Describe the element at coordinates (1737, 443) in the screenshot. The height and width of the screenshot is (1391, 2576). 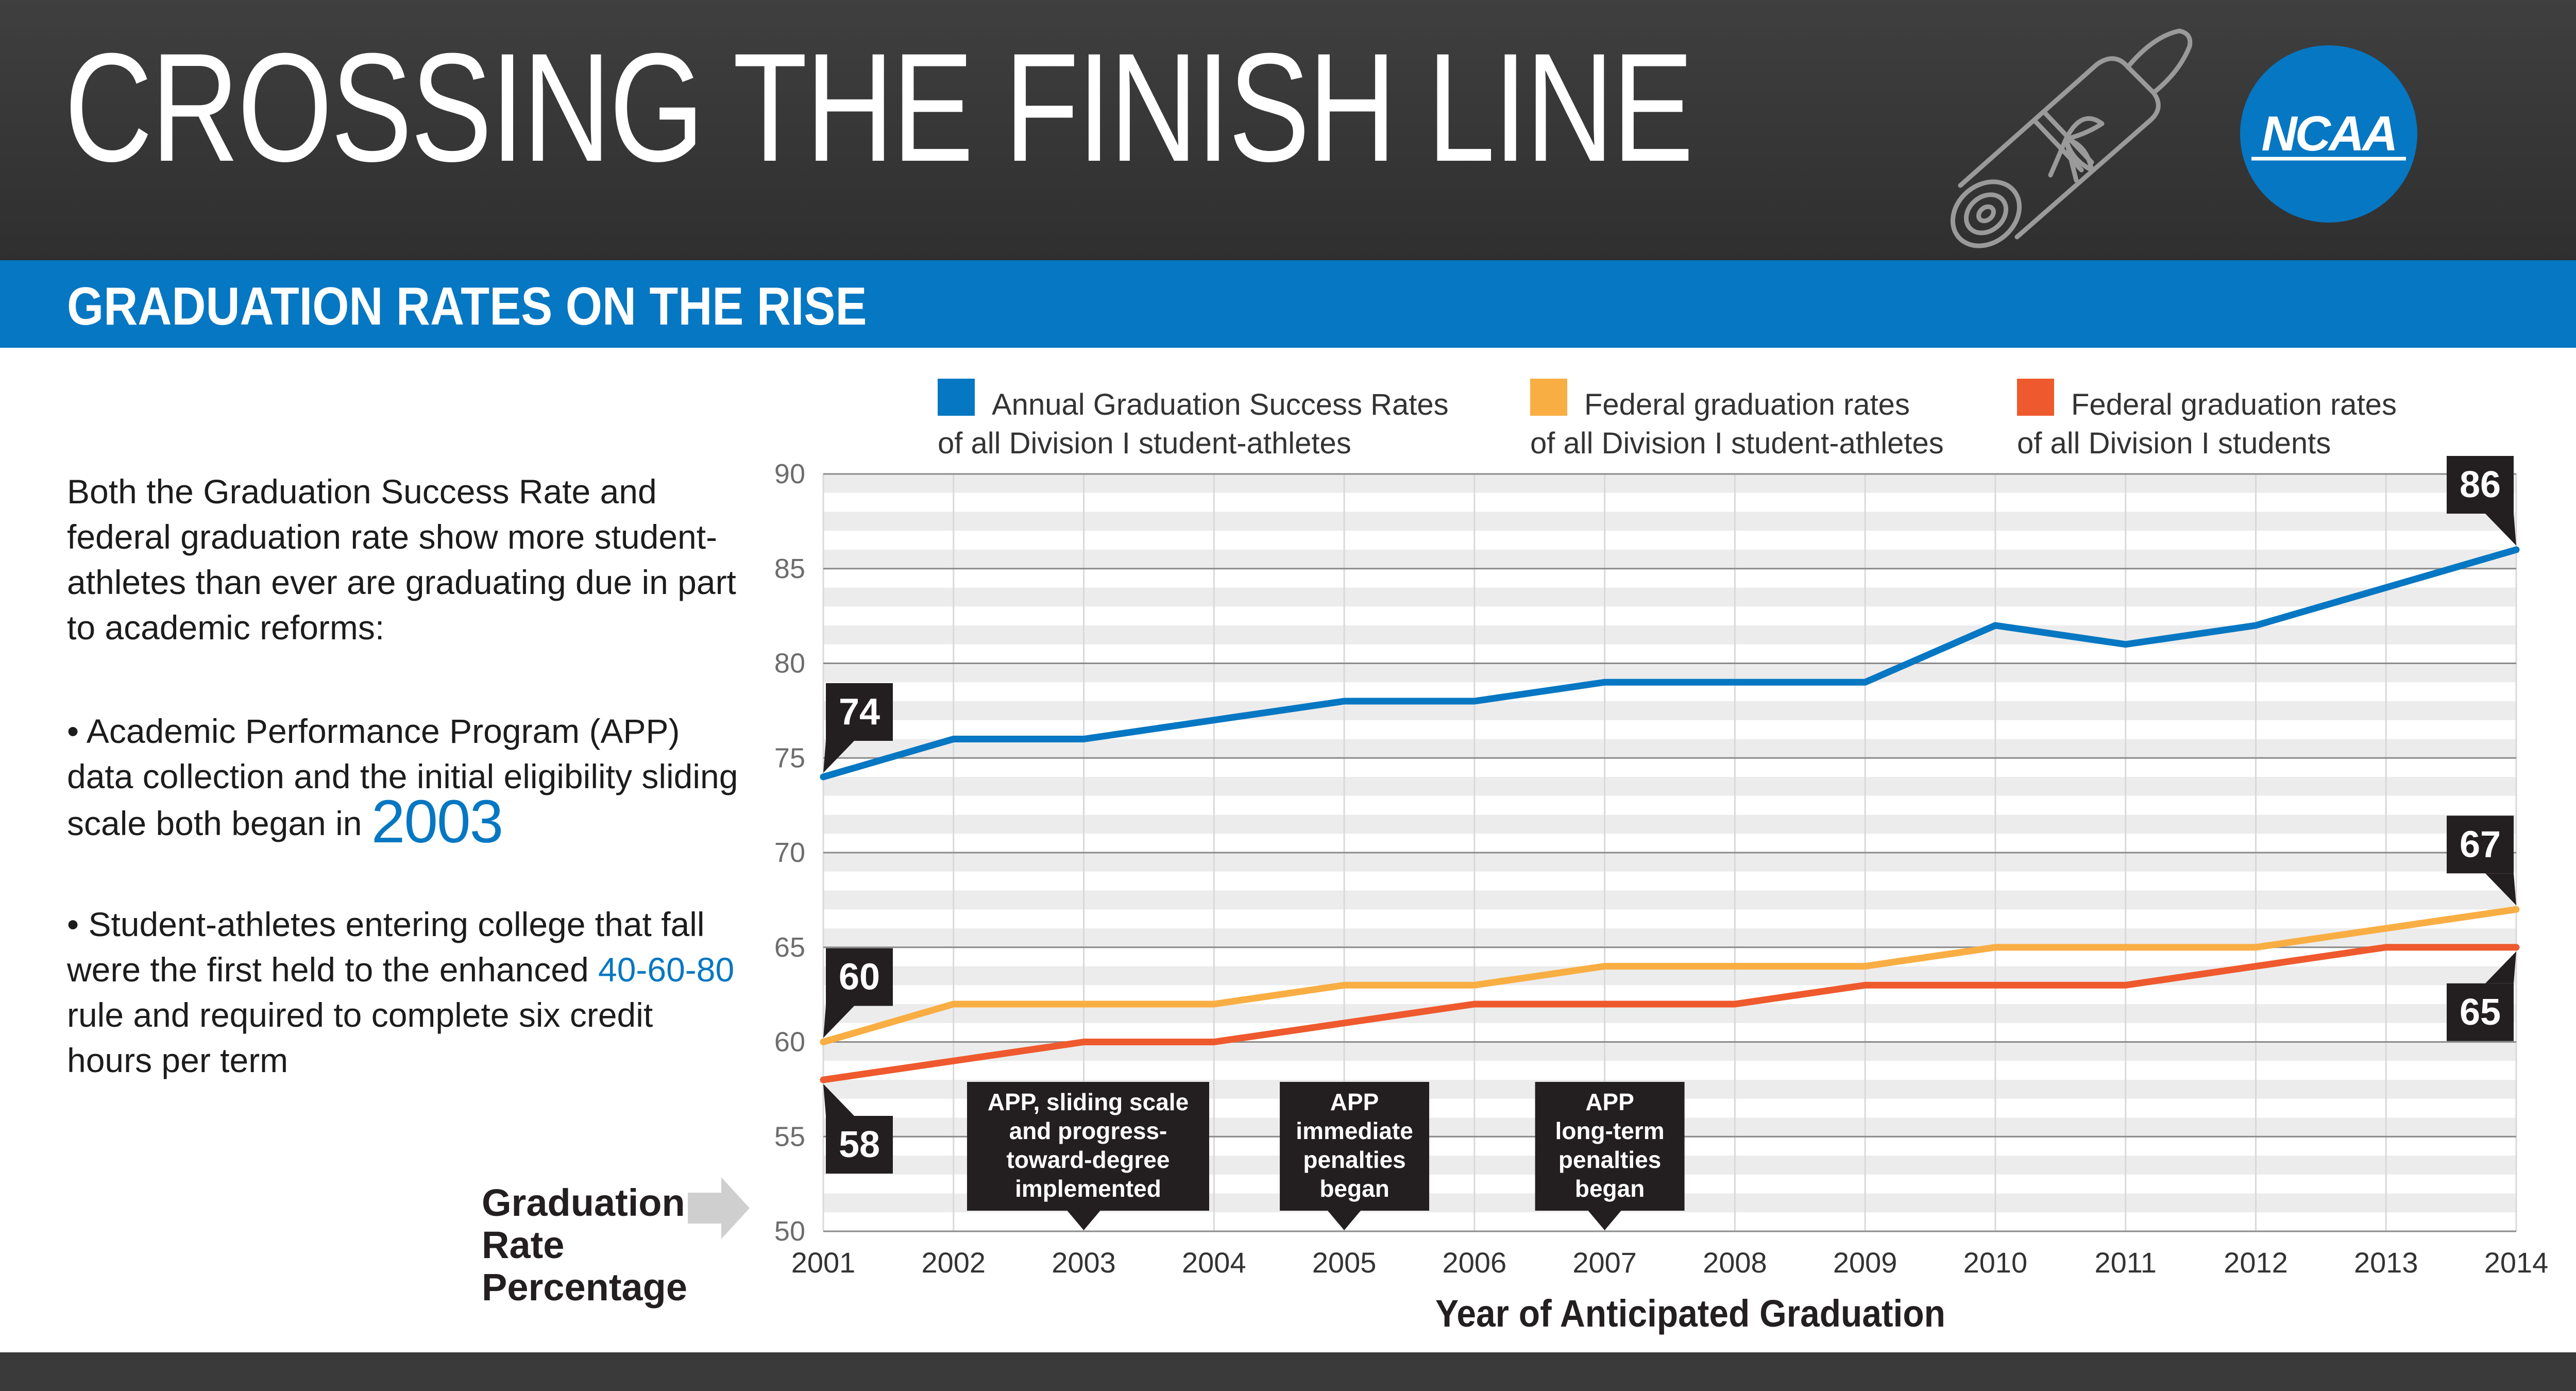
I see `legend-label-line2: of all Division I student-athletes` at that location.